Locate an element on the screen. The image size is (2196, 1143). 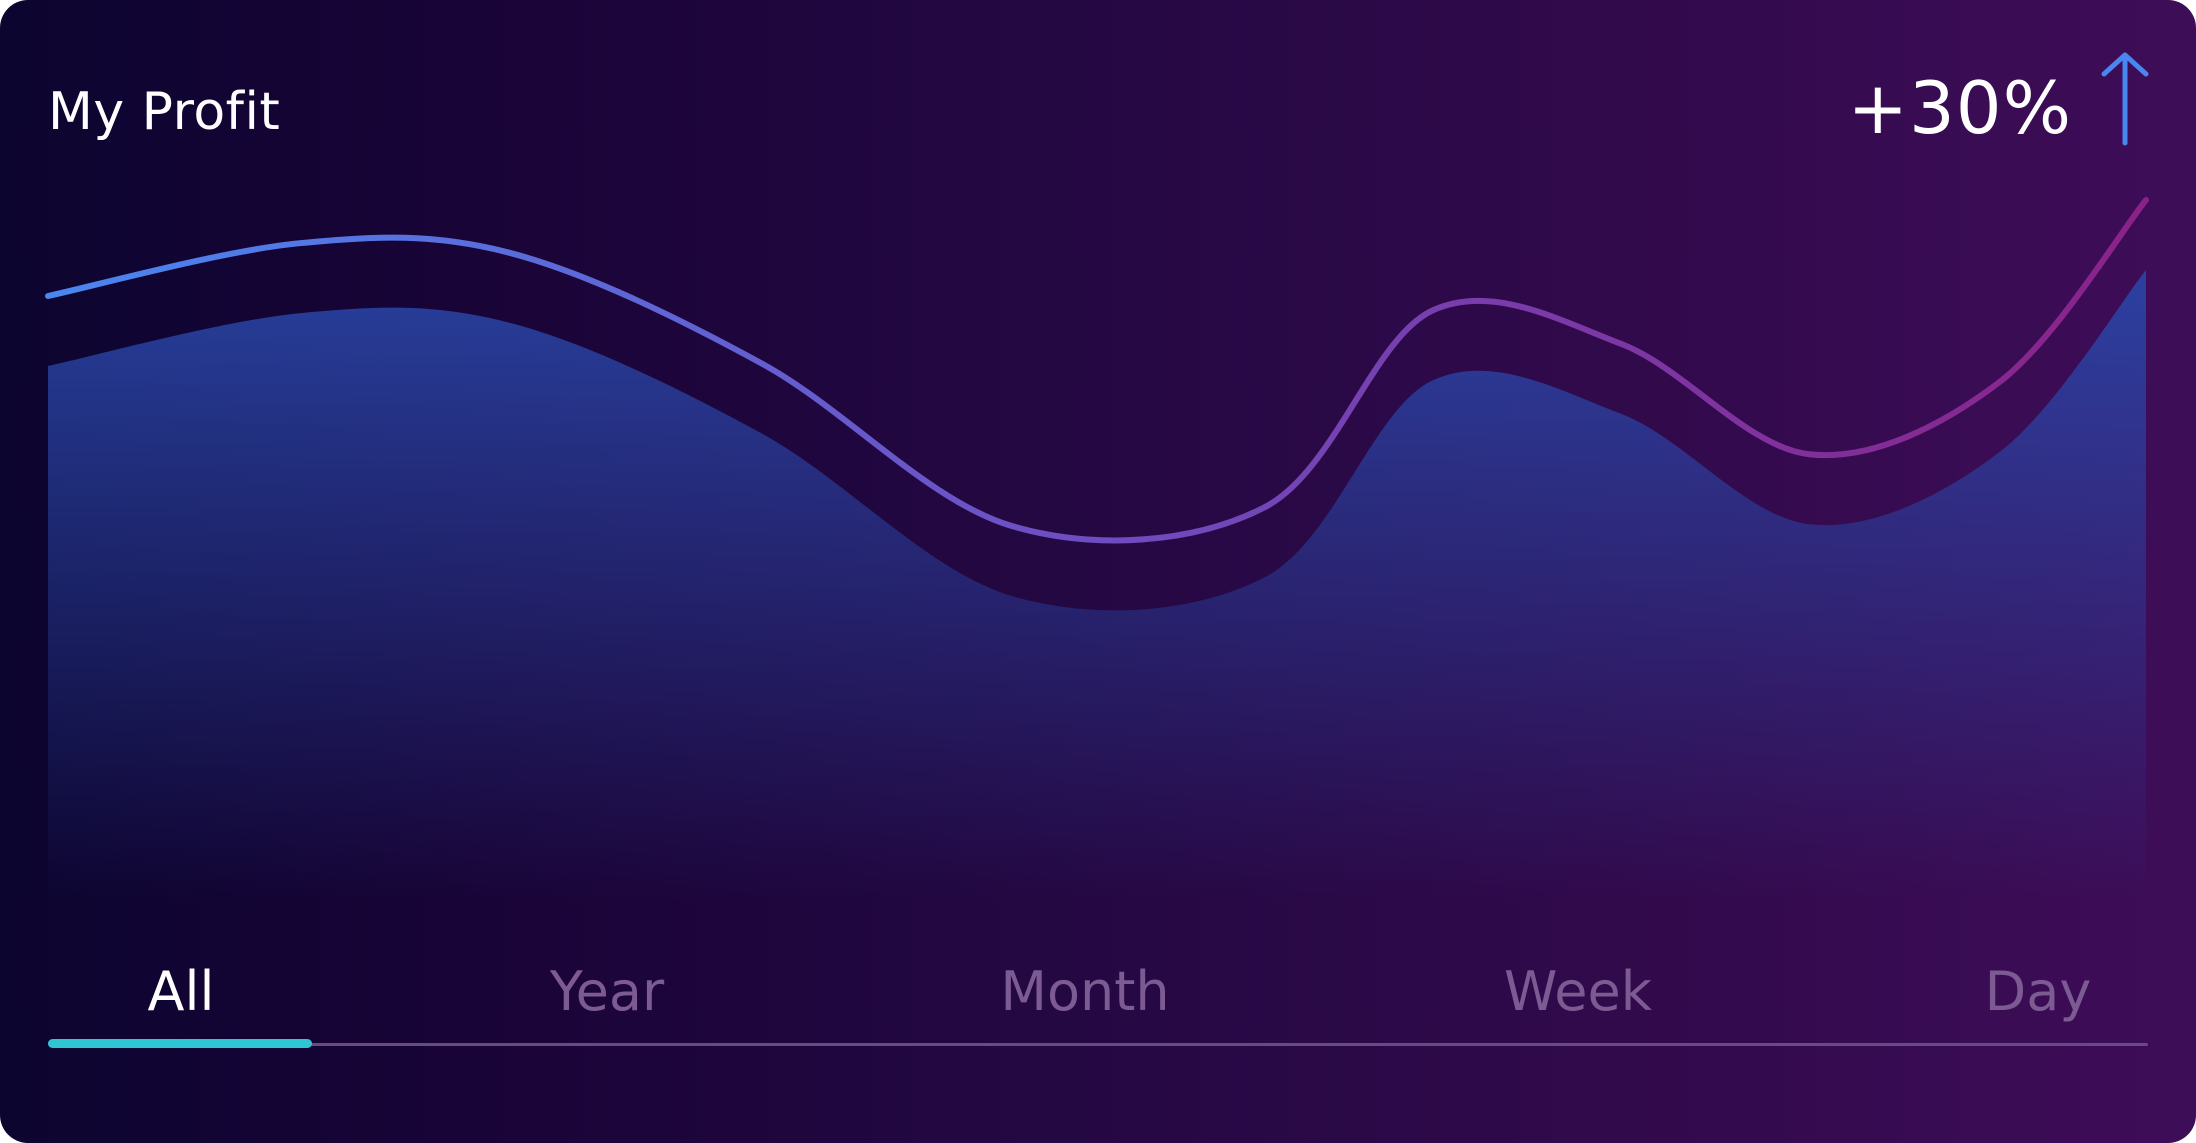
tab-month: Month is located at coordinates (1085, 991).